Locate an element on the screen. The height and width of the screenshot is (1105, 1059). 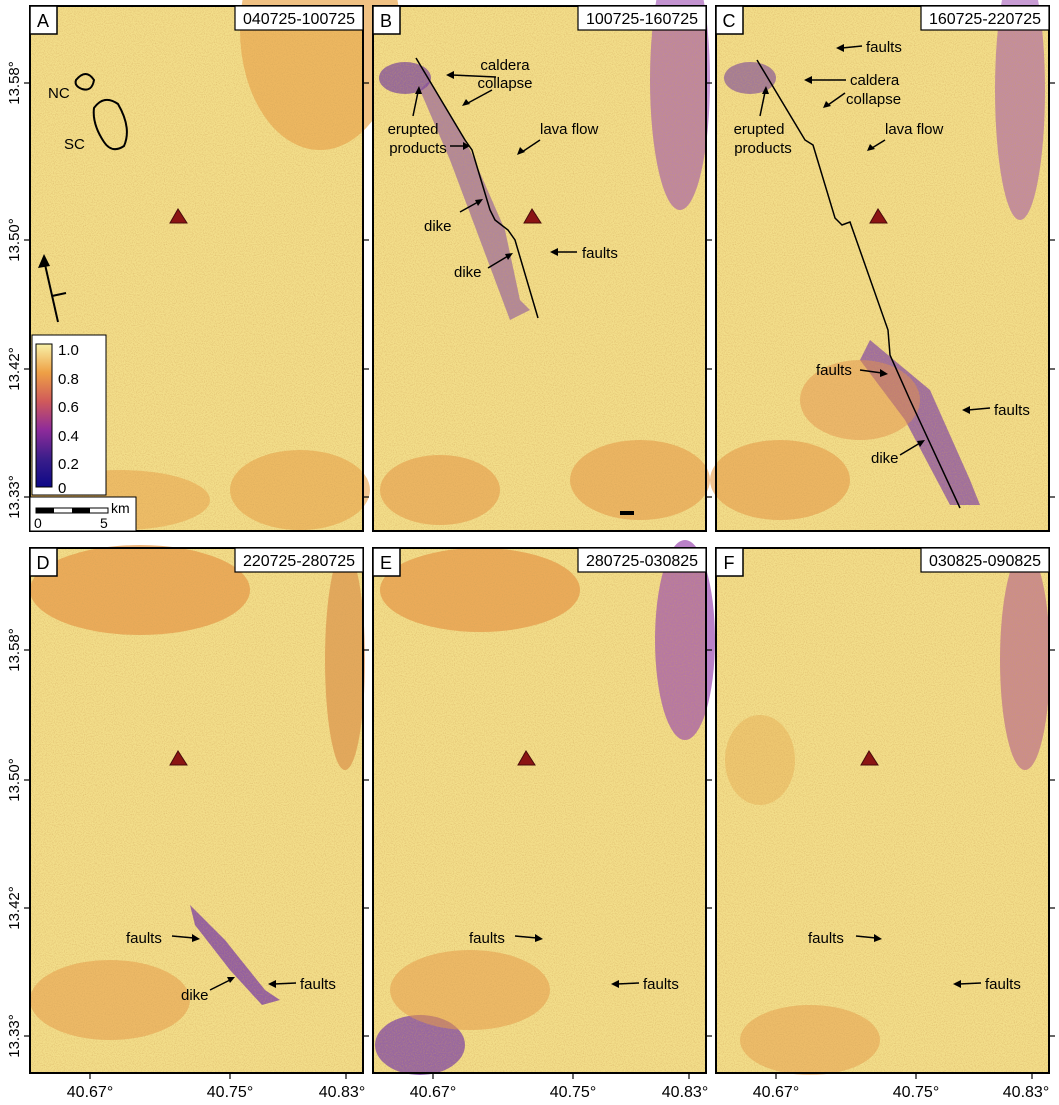
colorbar-tick-0: 0 is located at coordinates (62, 488).